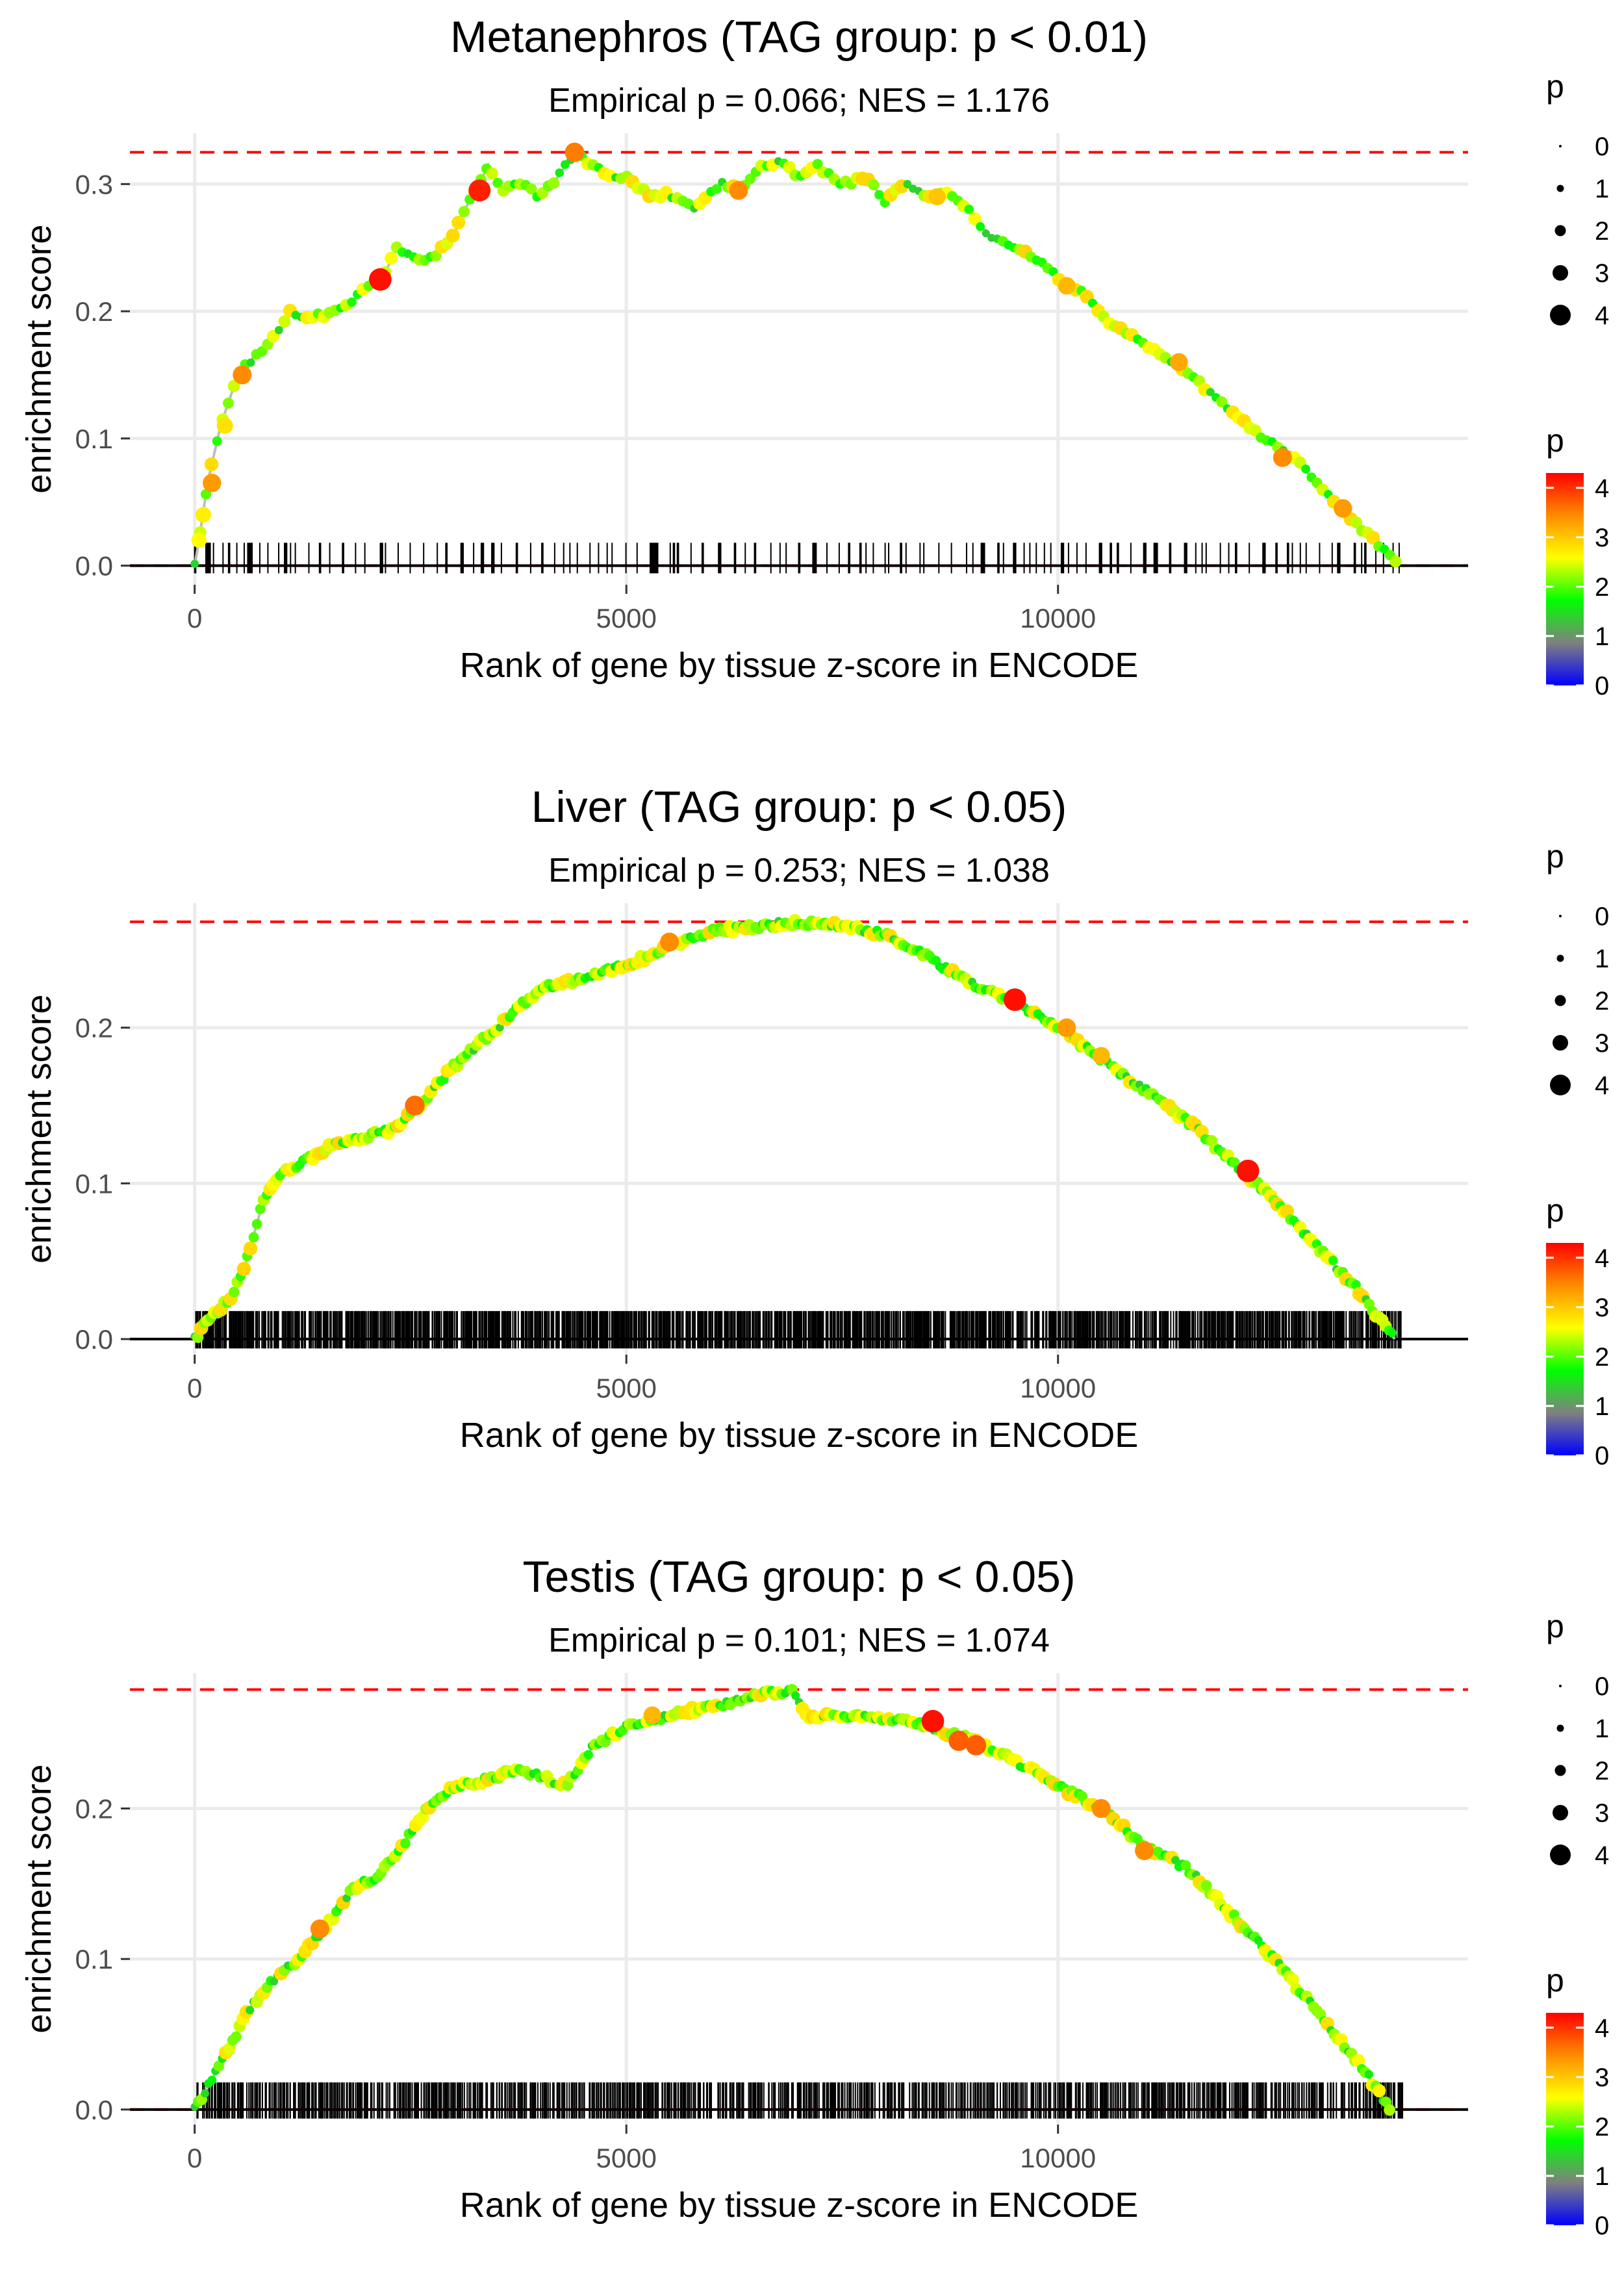 The width and height of the screenshot is (1624, 2274). Describe the element at coordinates (94, 184) in the screenshot. I see `y-tick-label: 0.3` at that location.